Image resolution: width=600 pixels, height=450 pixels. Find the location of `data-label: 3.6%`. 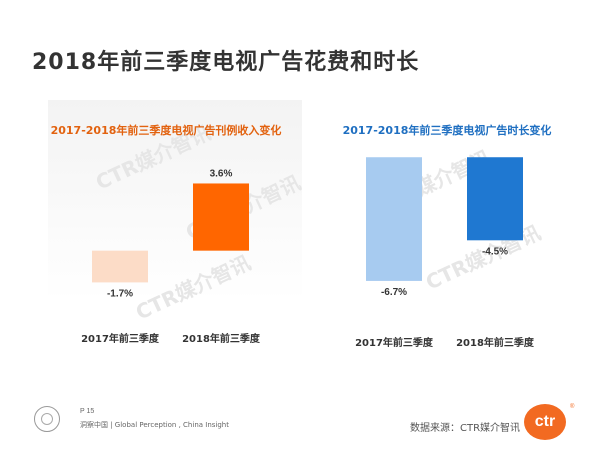

data-label: 3.6% is located at coordinates (221, 173).